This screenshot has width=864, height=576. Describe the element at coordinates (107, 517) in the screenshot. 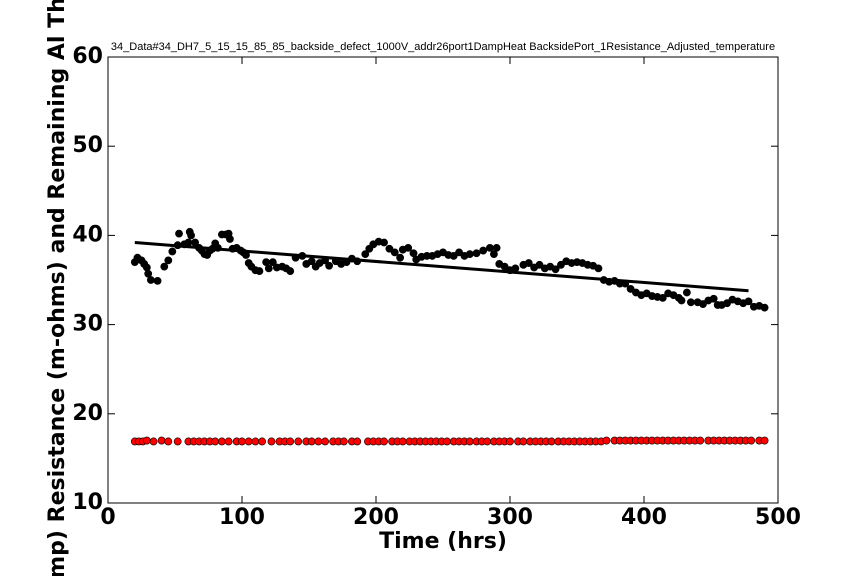

I see `x-tick-label: 0` at that location.